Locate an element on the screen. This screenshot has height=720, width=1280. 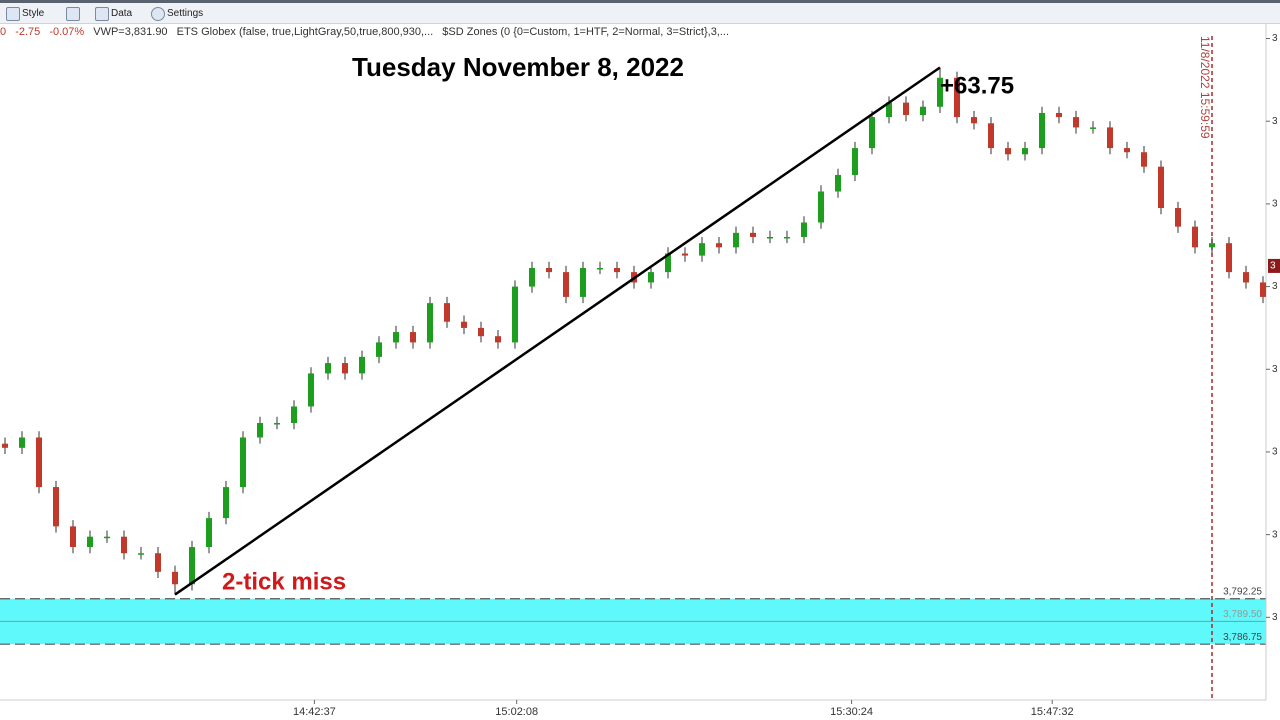
data-button: Data is located at coordinates (122, 13).